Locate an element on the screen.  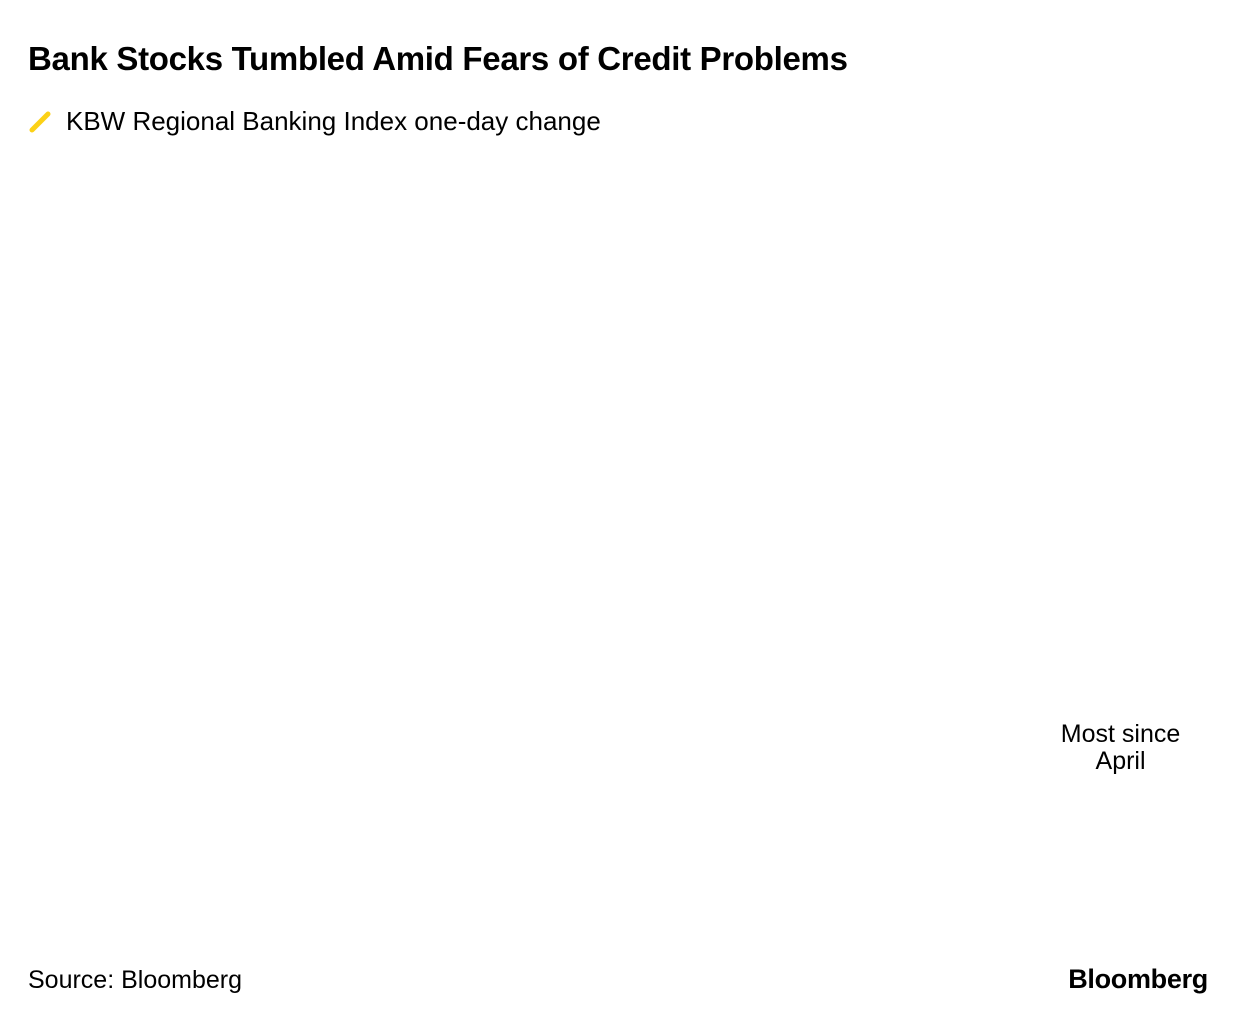
y-tick-label: 4 is located at coordinates (1203, 307).